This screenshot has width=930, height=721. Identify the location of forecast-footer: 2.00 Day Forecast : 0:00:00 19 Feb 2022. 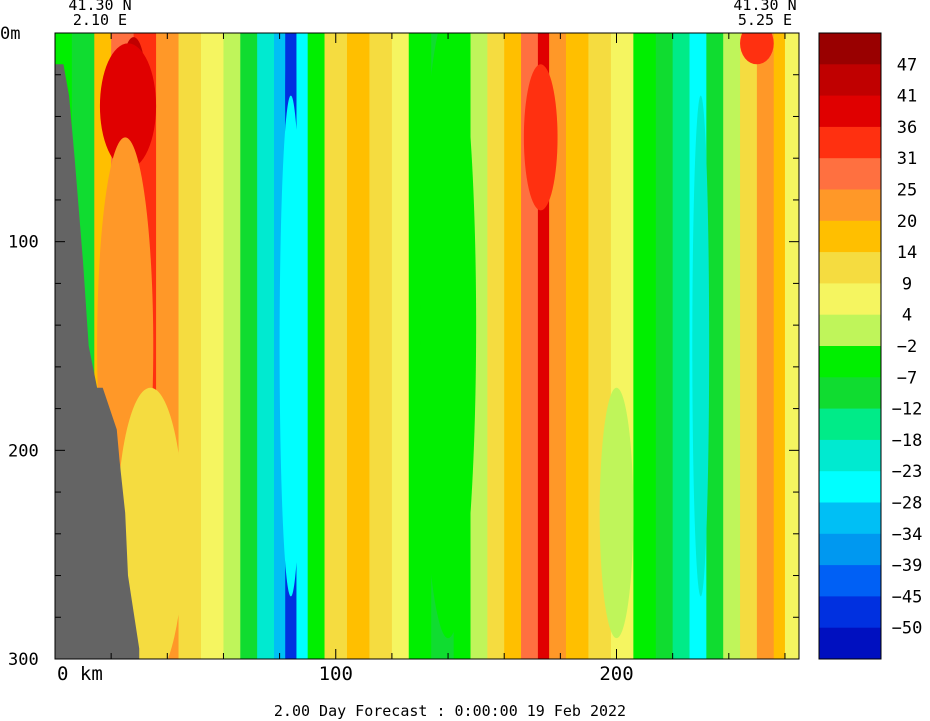
(450, 711).